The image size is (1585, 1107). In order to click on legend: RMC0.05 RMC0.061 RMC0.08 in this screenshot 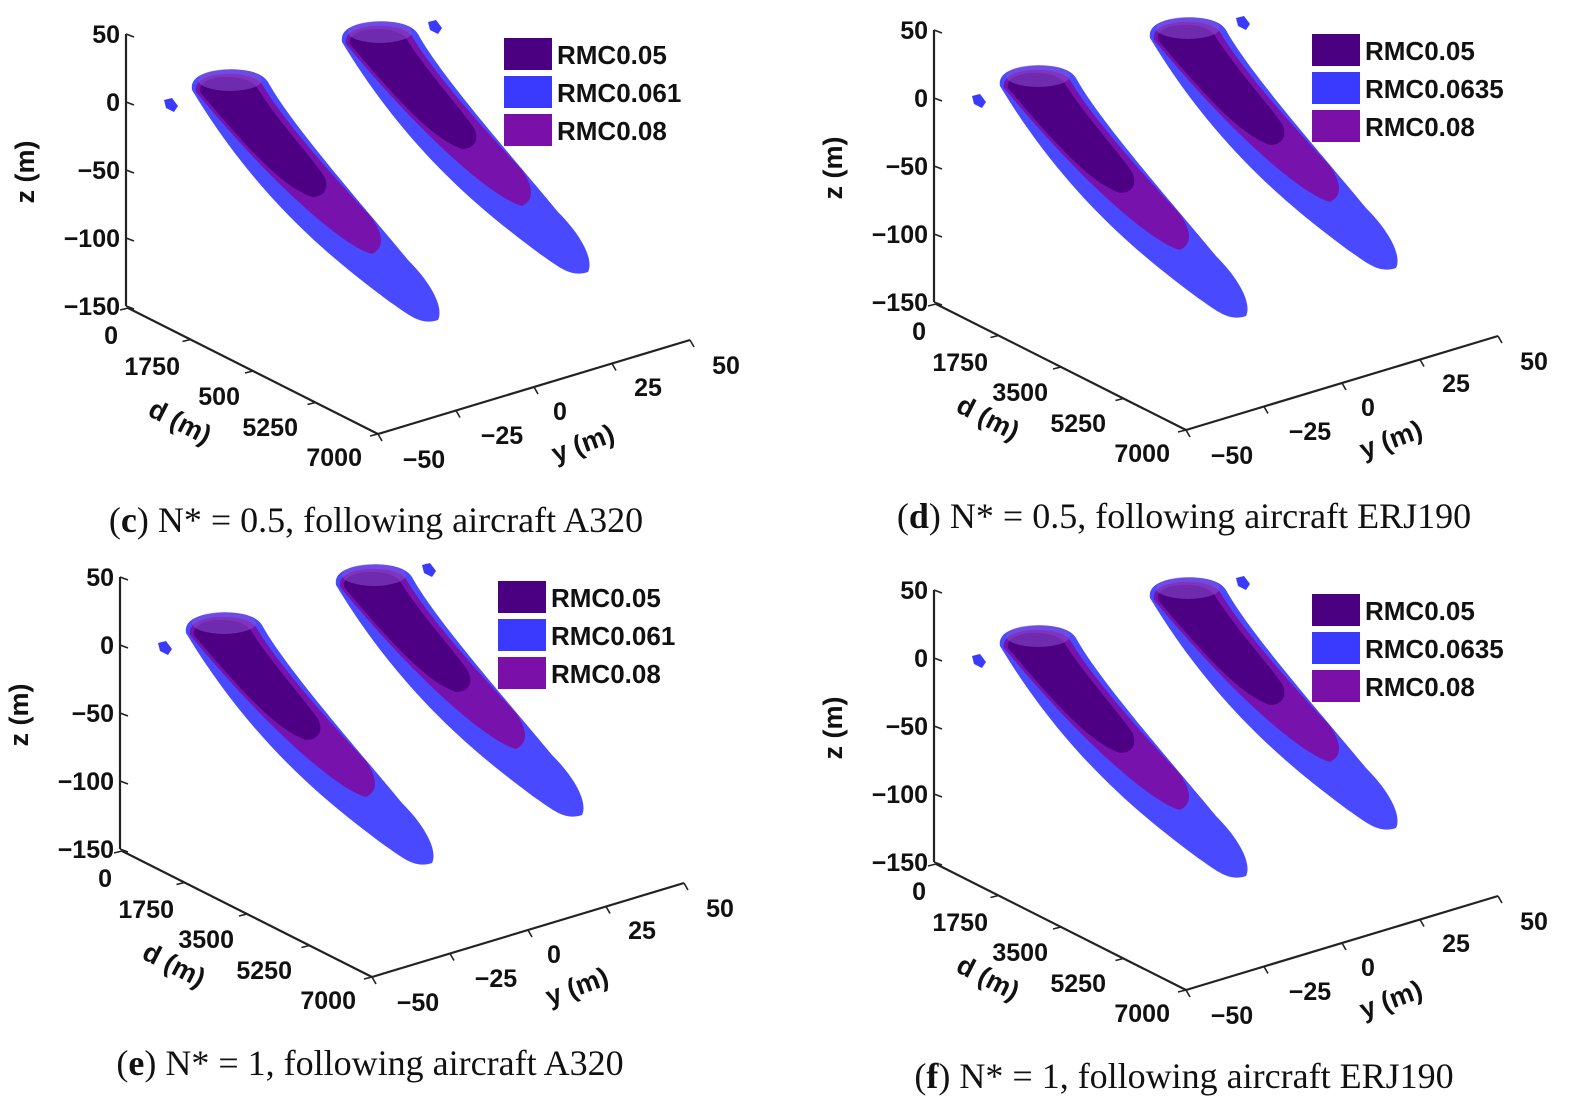, I will do `click(586, 635)`.